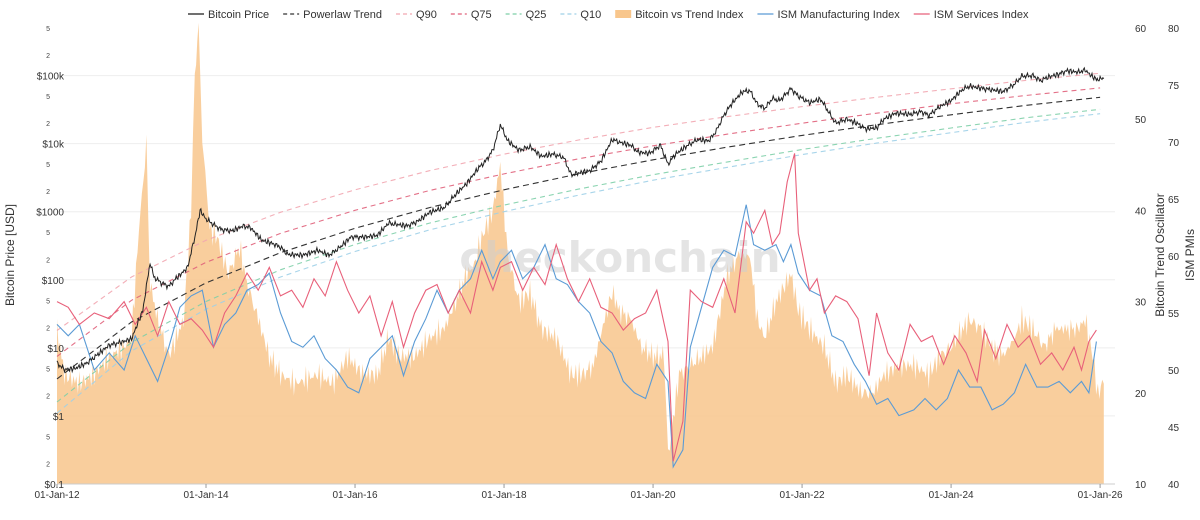 Image resolution: width=1200 pixels, height=520 pixels. What do you see at coordinates (1174, 257) in the screenshot?
I see `y-ism-tick-label: 60` at bounding box center [1174, 257].